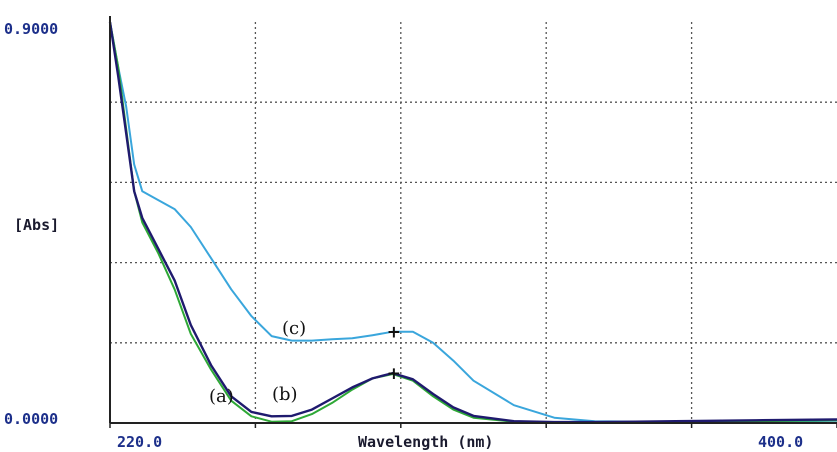 This screenshot has width=837, height=452. Describe the element at coordinates (285, 394) in the screenshot. I see `curve-label-b: (b)` at that location.